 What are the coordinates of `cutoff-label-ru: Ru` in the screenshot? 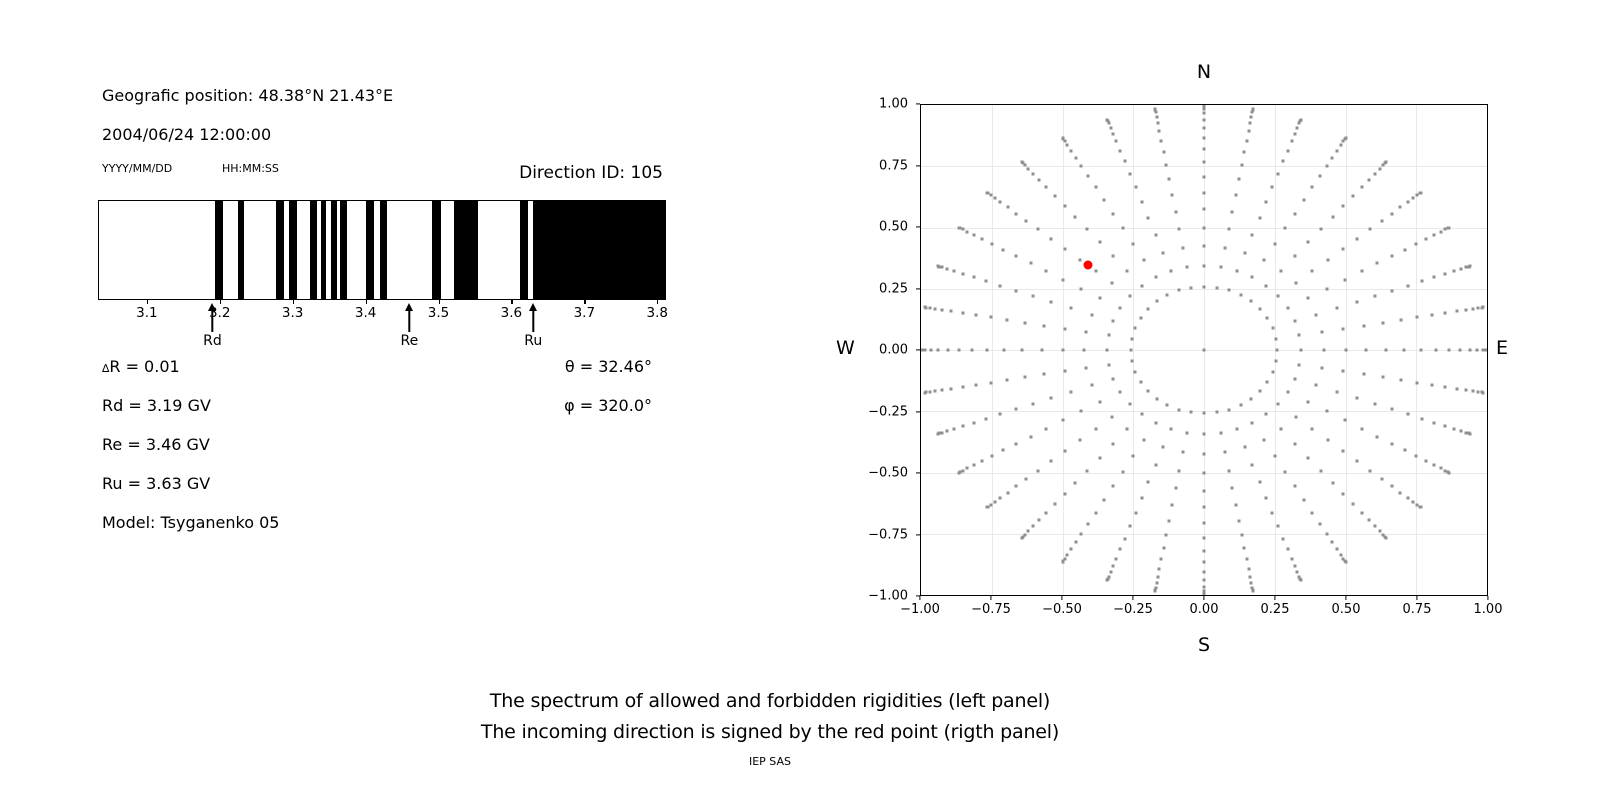 It's located at (533, 341).